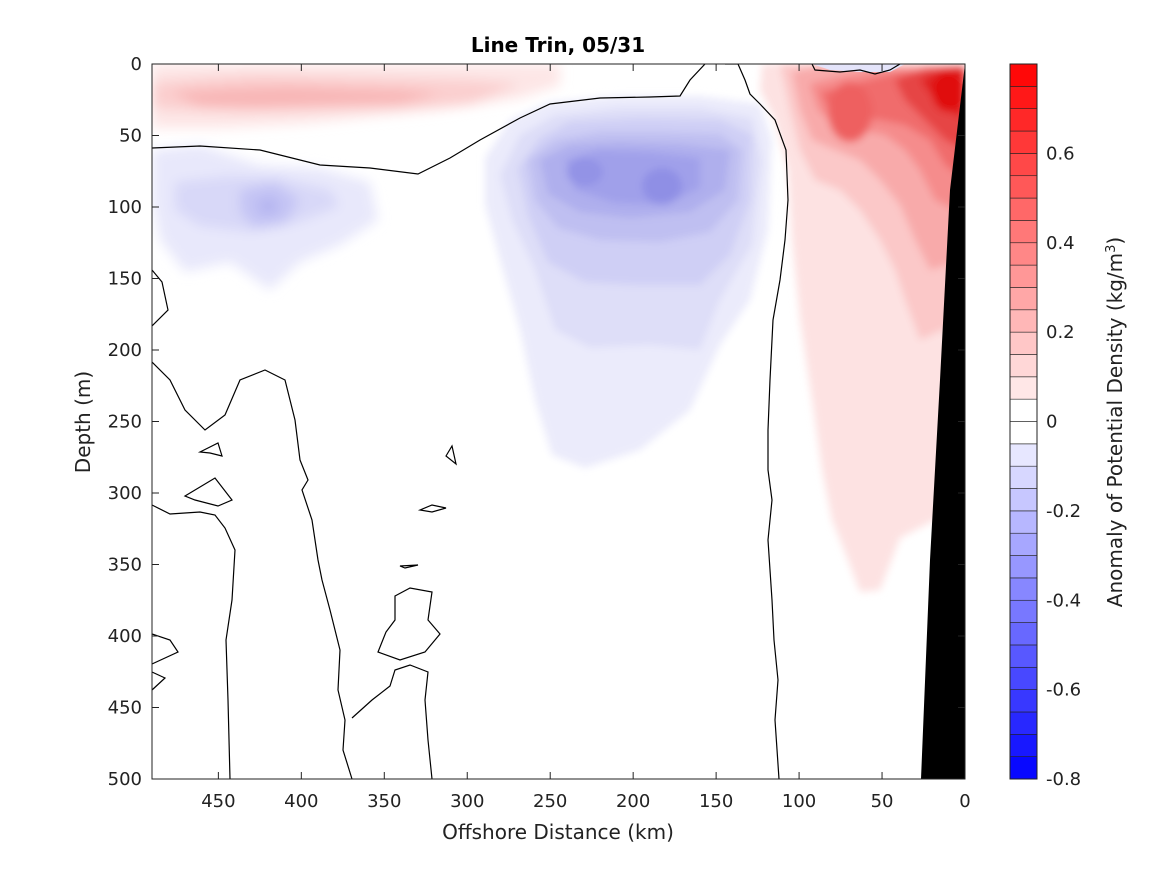 This screenshot has width=1167, height=875. I want to click on colorbar-levels, so click(1023, 421).